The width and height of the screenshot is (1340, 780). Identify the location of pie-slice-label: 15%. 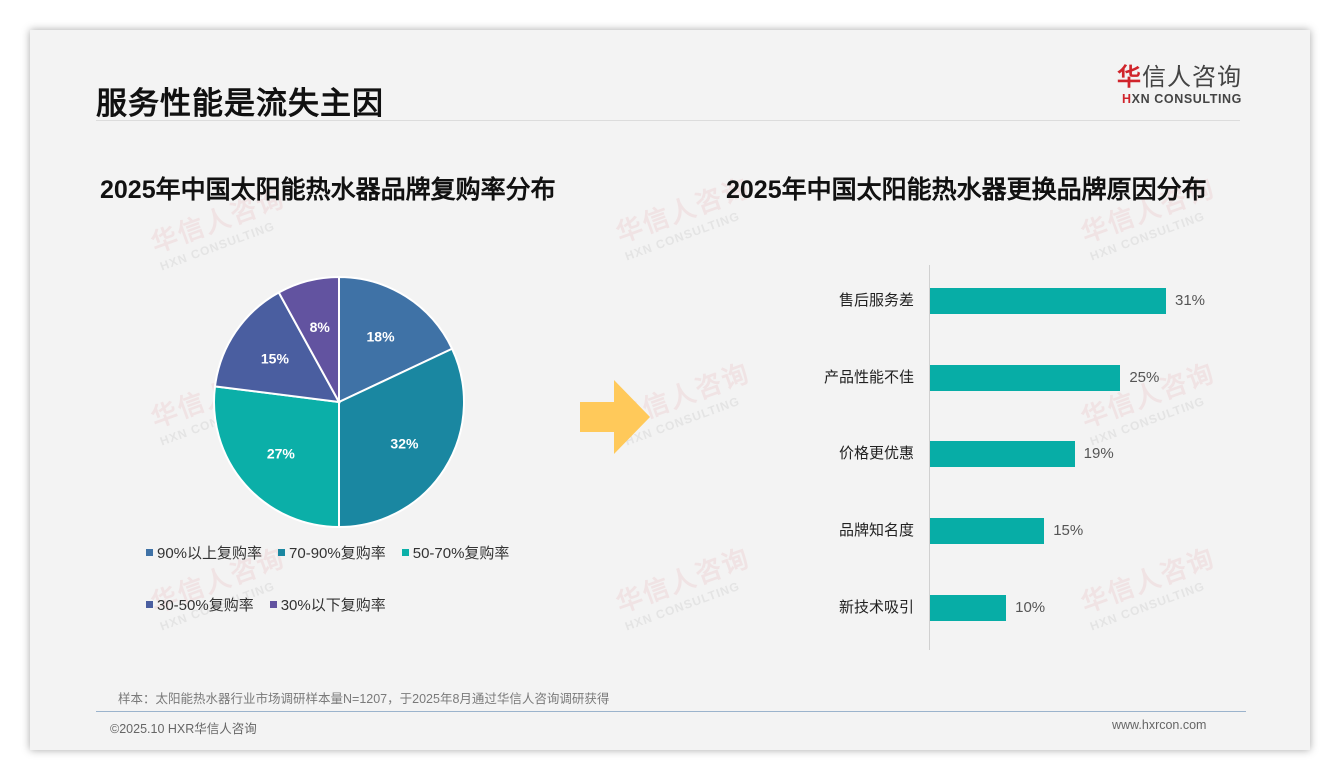
(275, 358).